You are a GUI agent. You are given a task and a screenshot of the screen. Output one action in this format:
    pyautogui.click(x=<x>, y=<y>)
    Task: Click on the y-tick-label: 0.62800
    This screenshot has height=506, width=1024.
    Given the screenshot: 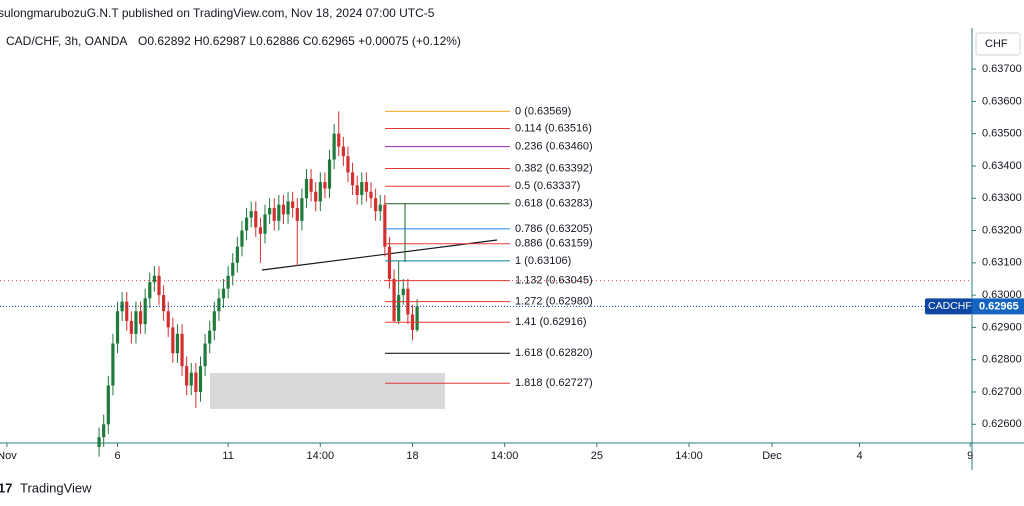 What is the action you would take?
    pyautogui.click(x=1002, y=360)
    